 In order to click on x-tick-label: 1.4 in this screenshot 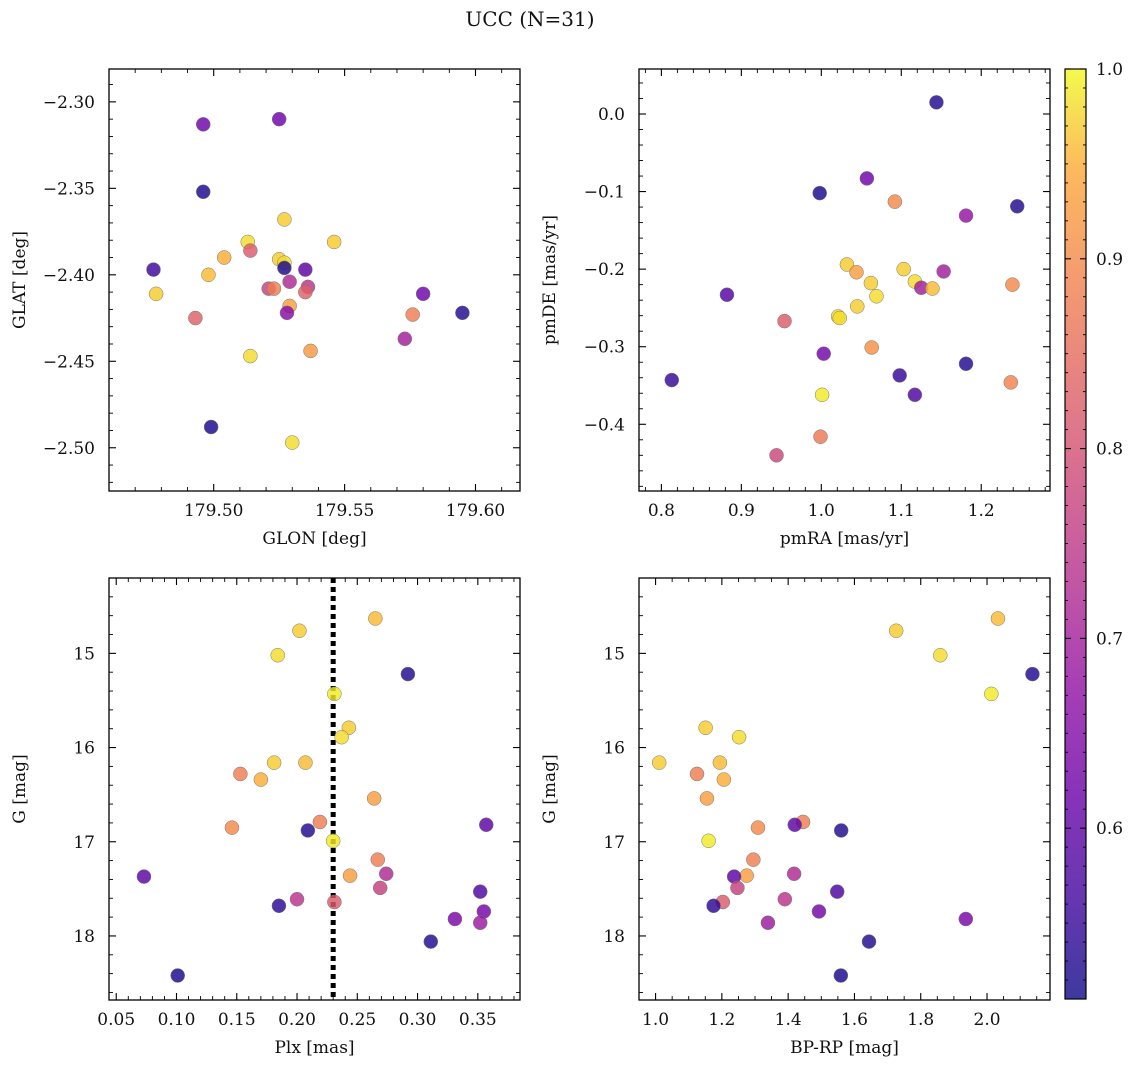, I will do `click(788, 1020)`.